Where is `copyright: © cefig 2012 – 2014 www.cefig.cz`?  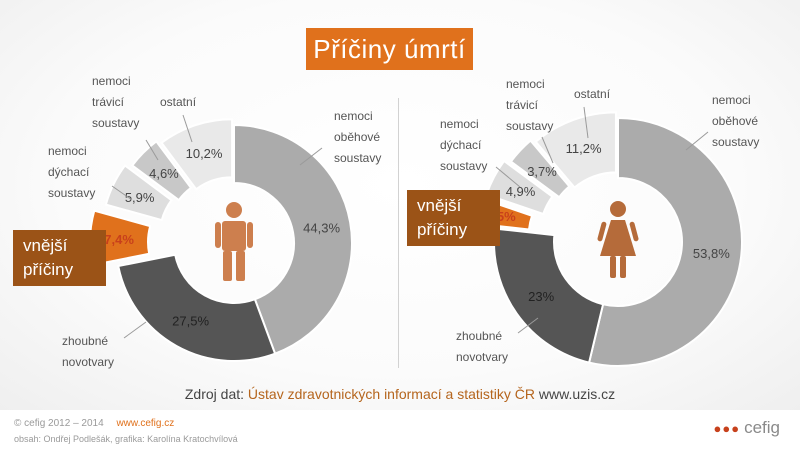
copyright: © cefig 2012 – 2014 www.cefig.cz is located at coordinates (94, 423).